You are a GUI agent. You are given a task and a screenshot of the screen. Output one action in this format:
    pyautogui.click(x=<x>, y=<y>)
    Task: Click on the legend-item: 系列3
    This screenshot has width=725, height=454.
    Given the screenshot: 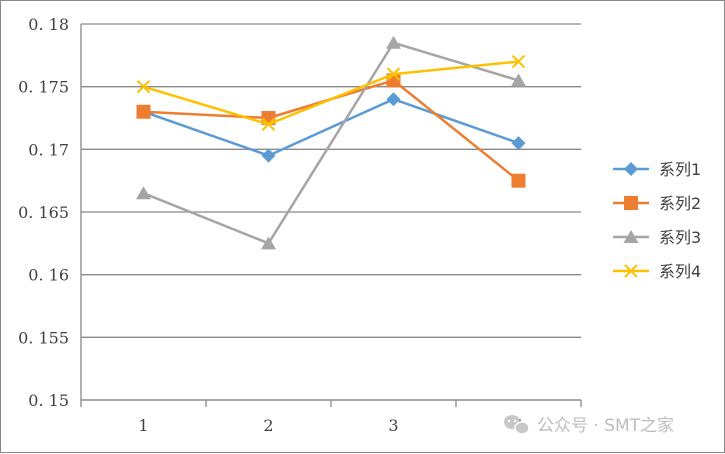 What is the action you would take?
    pyautogui.click(x=657, y=237)
    